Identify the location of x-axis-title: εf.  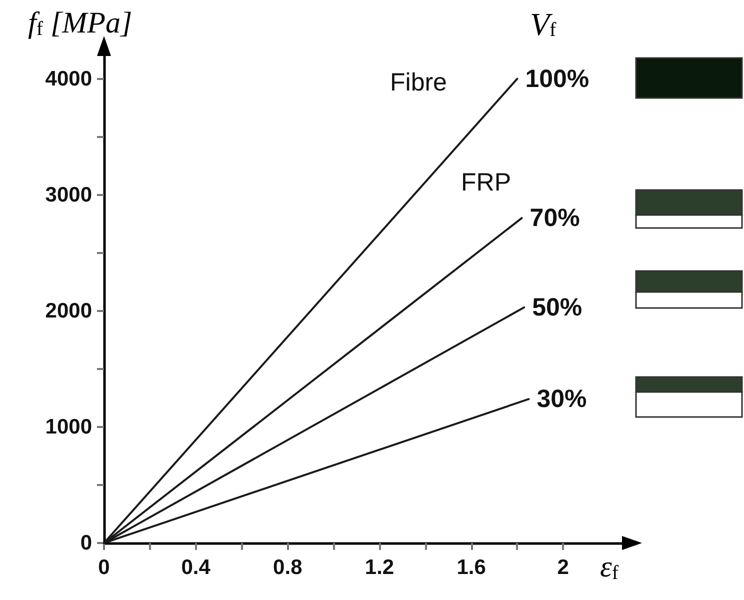
(609, 567).